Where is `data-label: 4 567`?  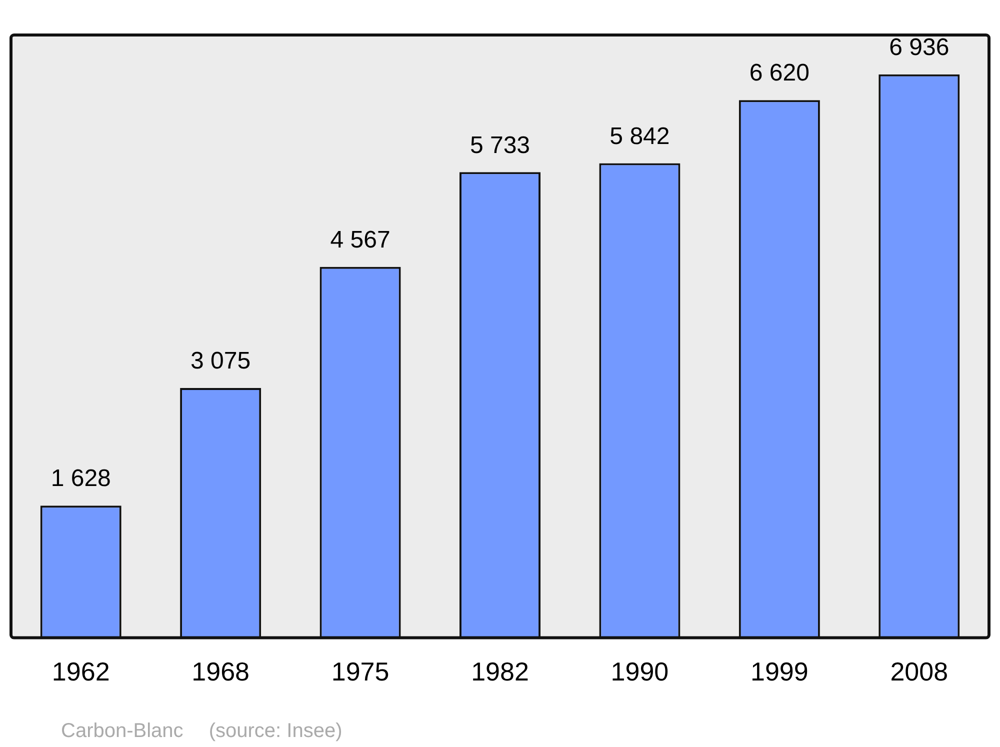
data-label: 4 567 is located at coordinates (360, 240).